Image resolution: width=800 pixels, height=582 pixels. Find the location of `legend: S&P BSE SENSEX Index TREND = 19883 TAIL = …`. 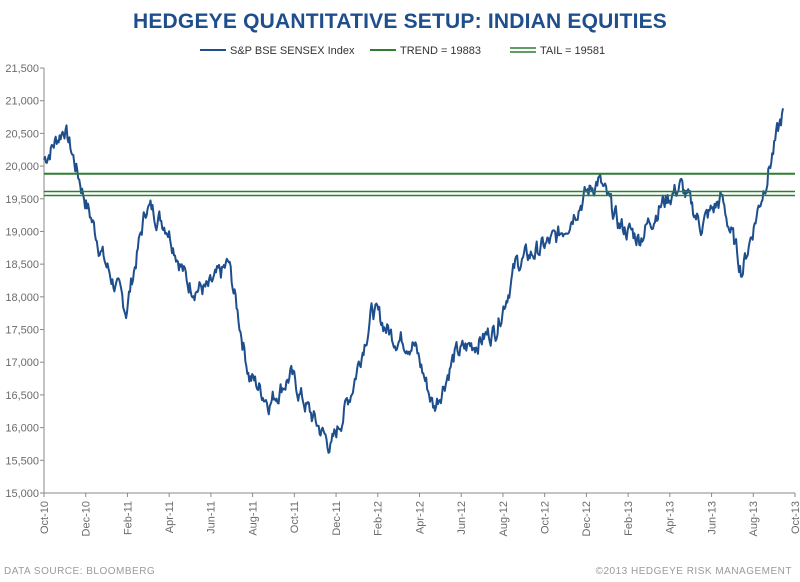

legend: S&P BSE SENSEX Index TREND = 19883 TAIL = … is located at coordinates (402, 51).